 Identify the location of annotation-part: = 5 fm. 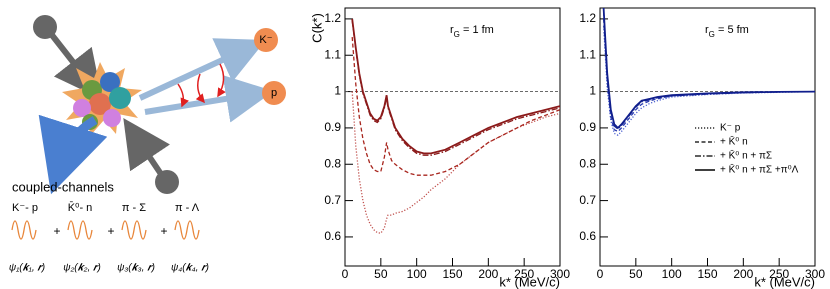
(732, 30).